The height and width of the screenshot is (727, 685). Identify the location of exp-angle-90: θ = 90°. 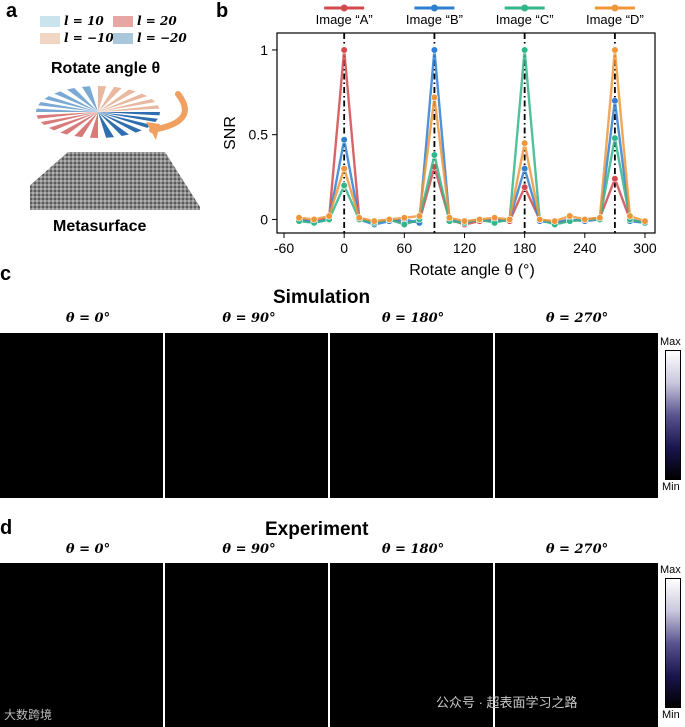
(249, 549).